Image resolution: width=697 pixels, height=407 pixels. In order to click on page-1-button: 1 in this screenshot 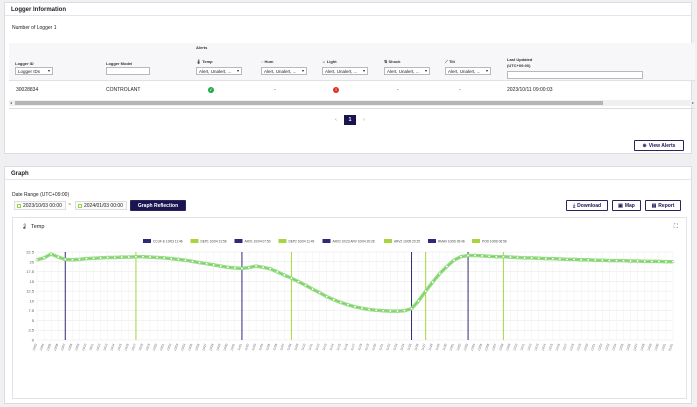, I will do `click(350, 120)`.